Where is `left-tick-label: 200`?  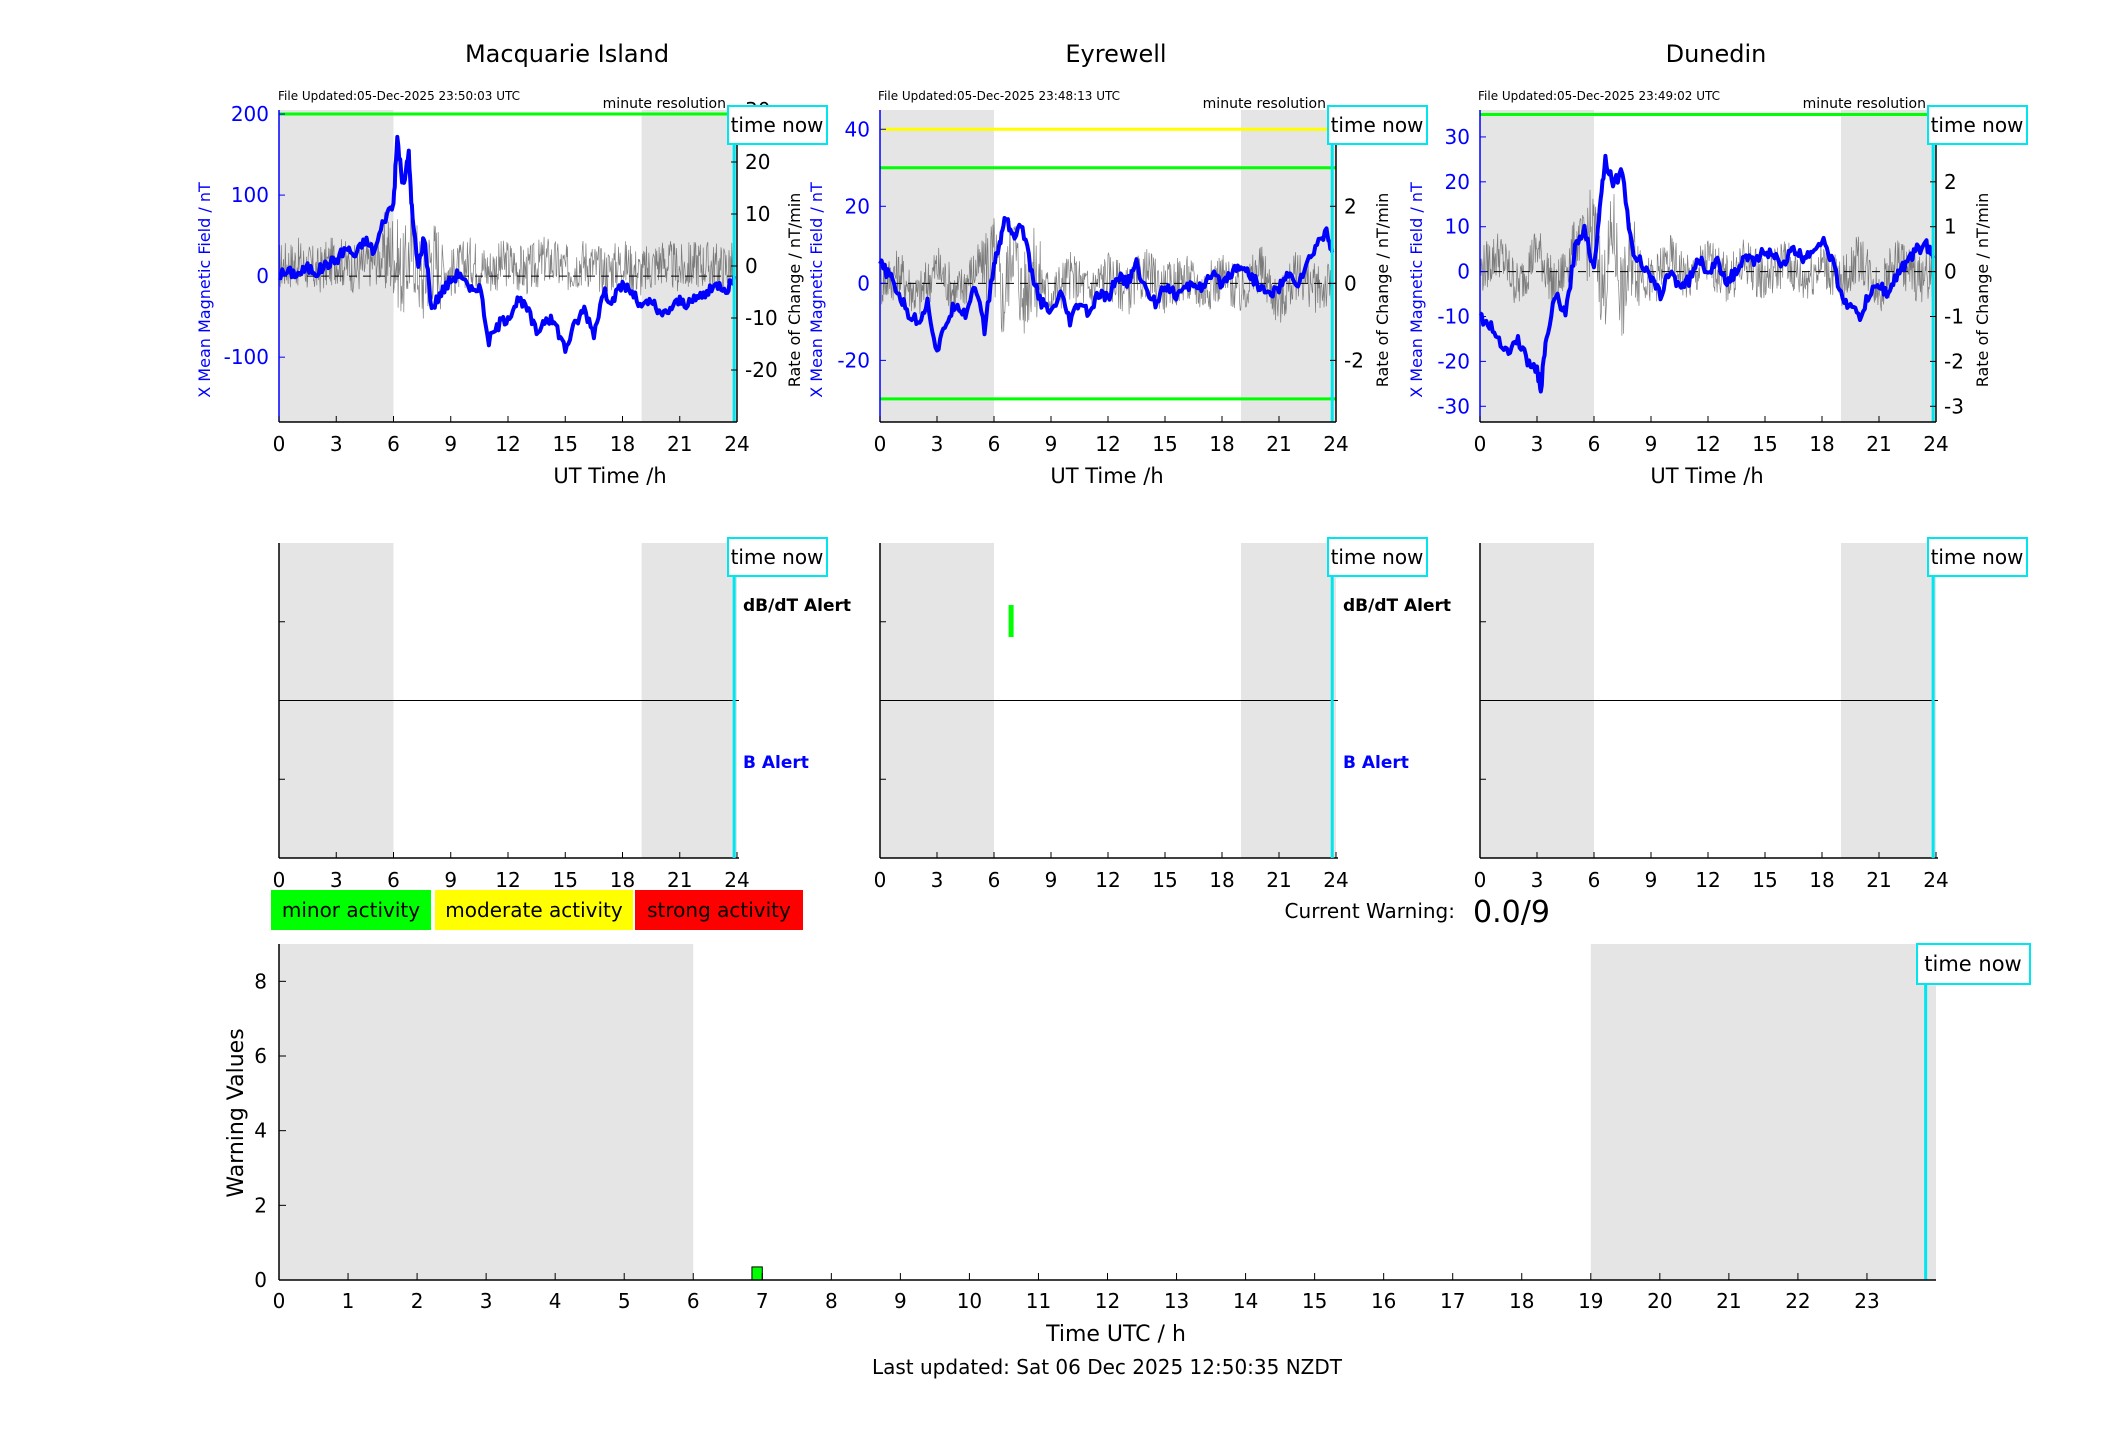
left-tick-label: 200 is located at coordinates (250, 114).